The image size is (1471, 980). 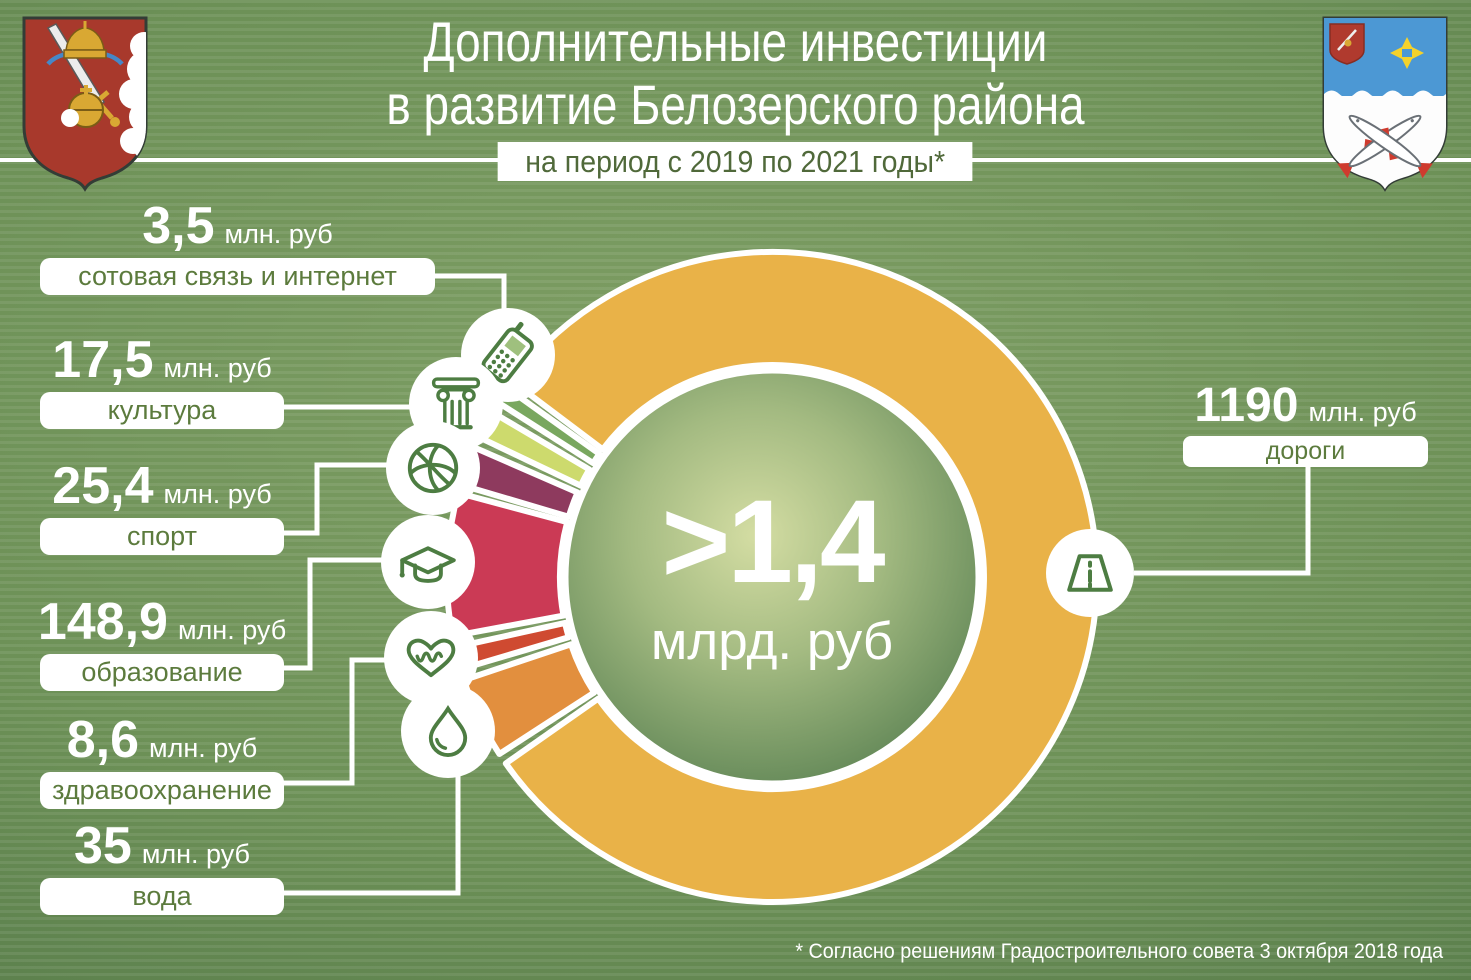 I want to click on total-value: >1,4, so click(x=773, y=542).